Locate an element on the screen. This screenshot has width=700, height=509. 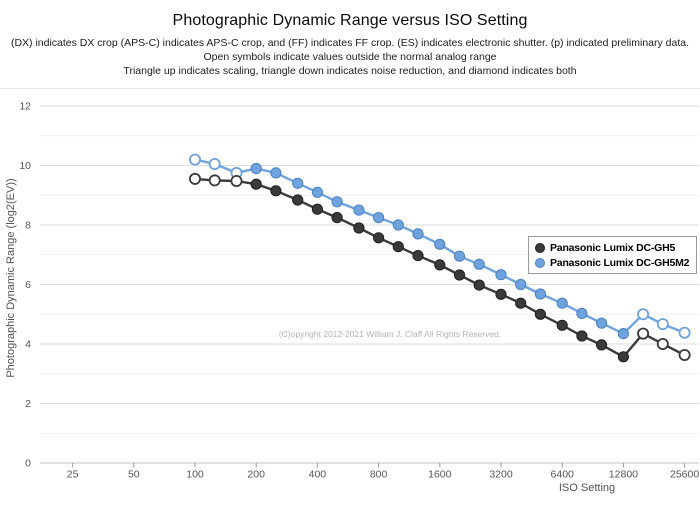
legend-item: Panasonic Lumix DC-GH5M2 is located at coordinates (612, 262).